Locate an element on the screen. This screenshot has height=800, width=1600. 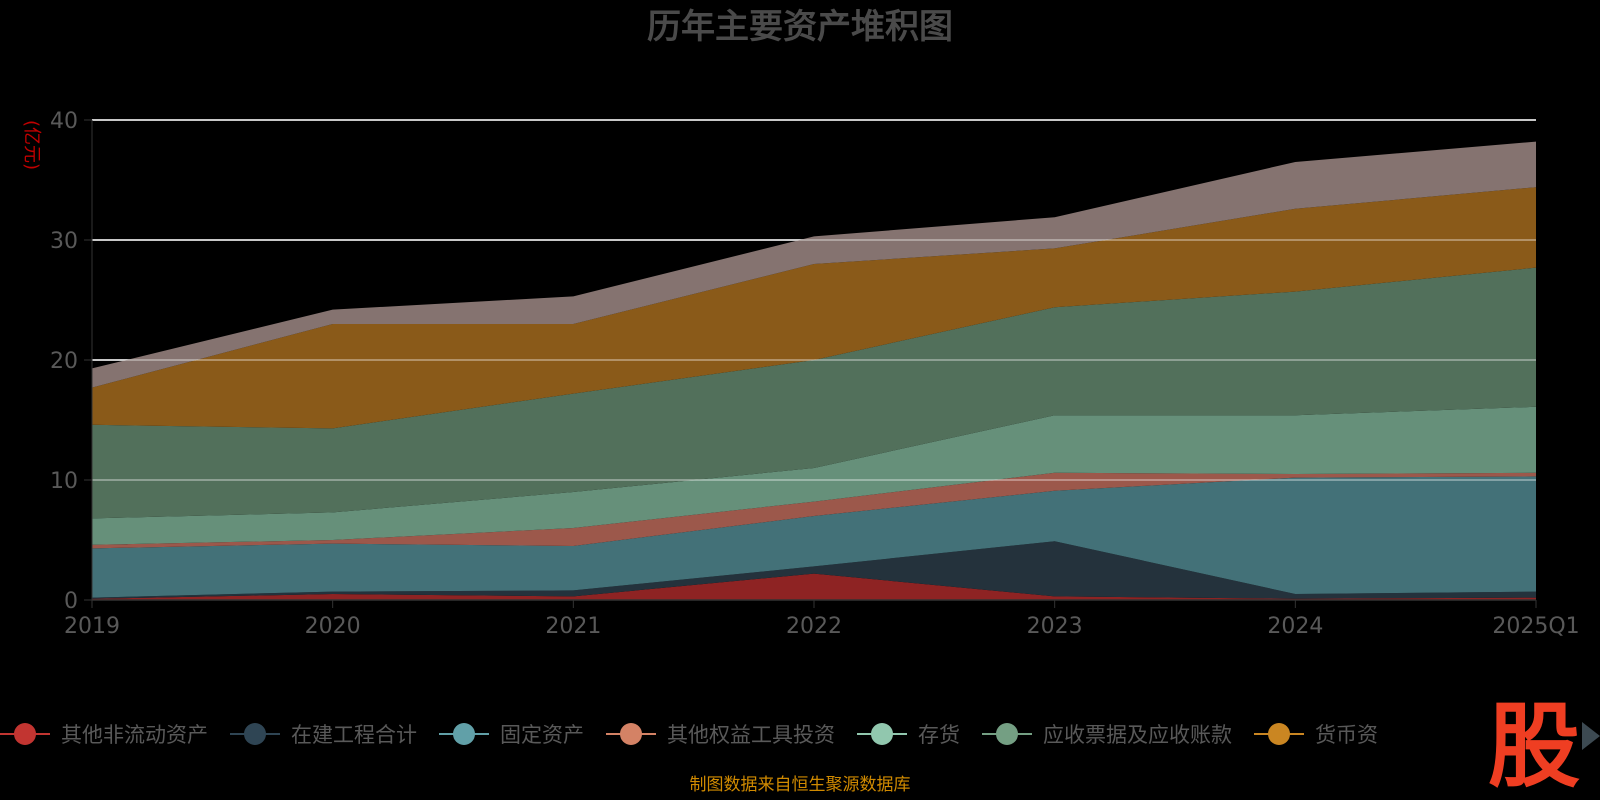
legend-label: 应收票据及应收账款 is located at coordinates (1137, 735).